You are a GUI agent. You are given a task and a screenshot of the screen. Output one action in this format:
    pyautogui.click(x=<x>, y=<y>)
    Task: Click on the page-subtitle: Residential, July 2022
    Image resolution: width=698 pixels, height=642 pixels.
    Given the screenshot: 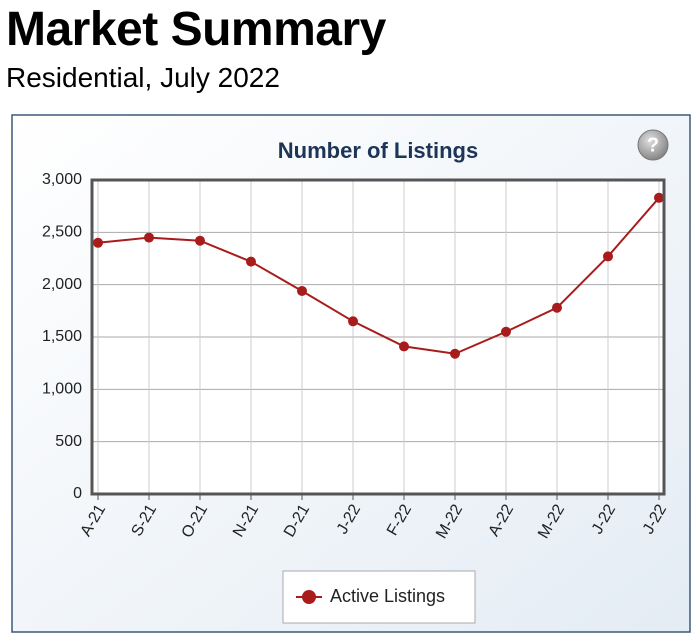 What is the action you would take?
    pyautogui.click(x=143, y=77)
    